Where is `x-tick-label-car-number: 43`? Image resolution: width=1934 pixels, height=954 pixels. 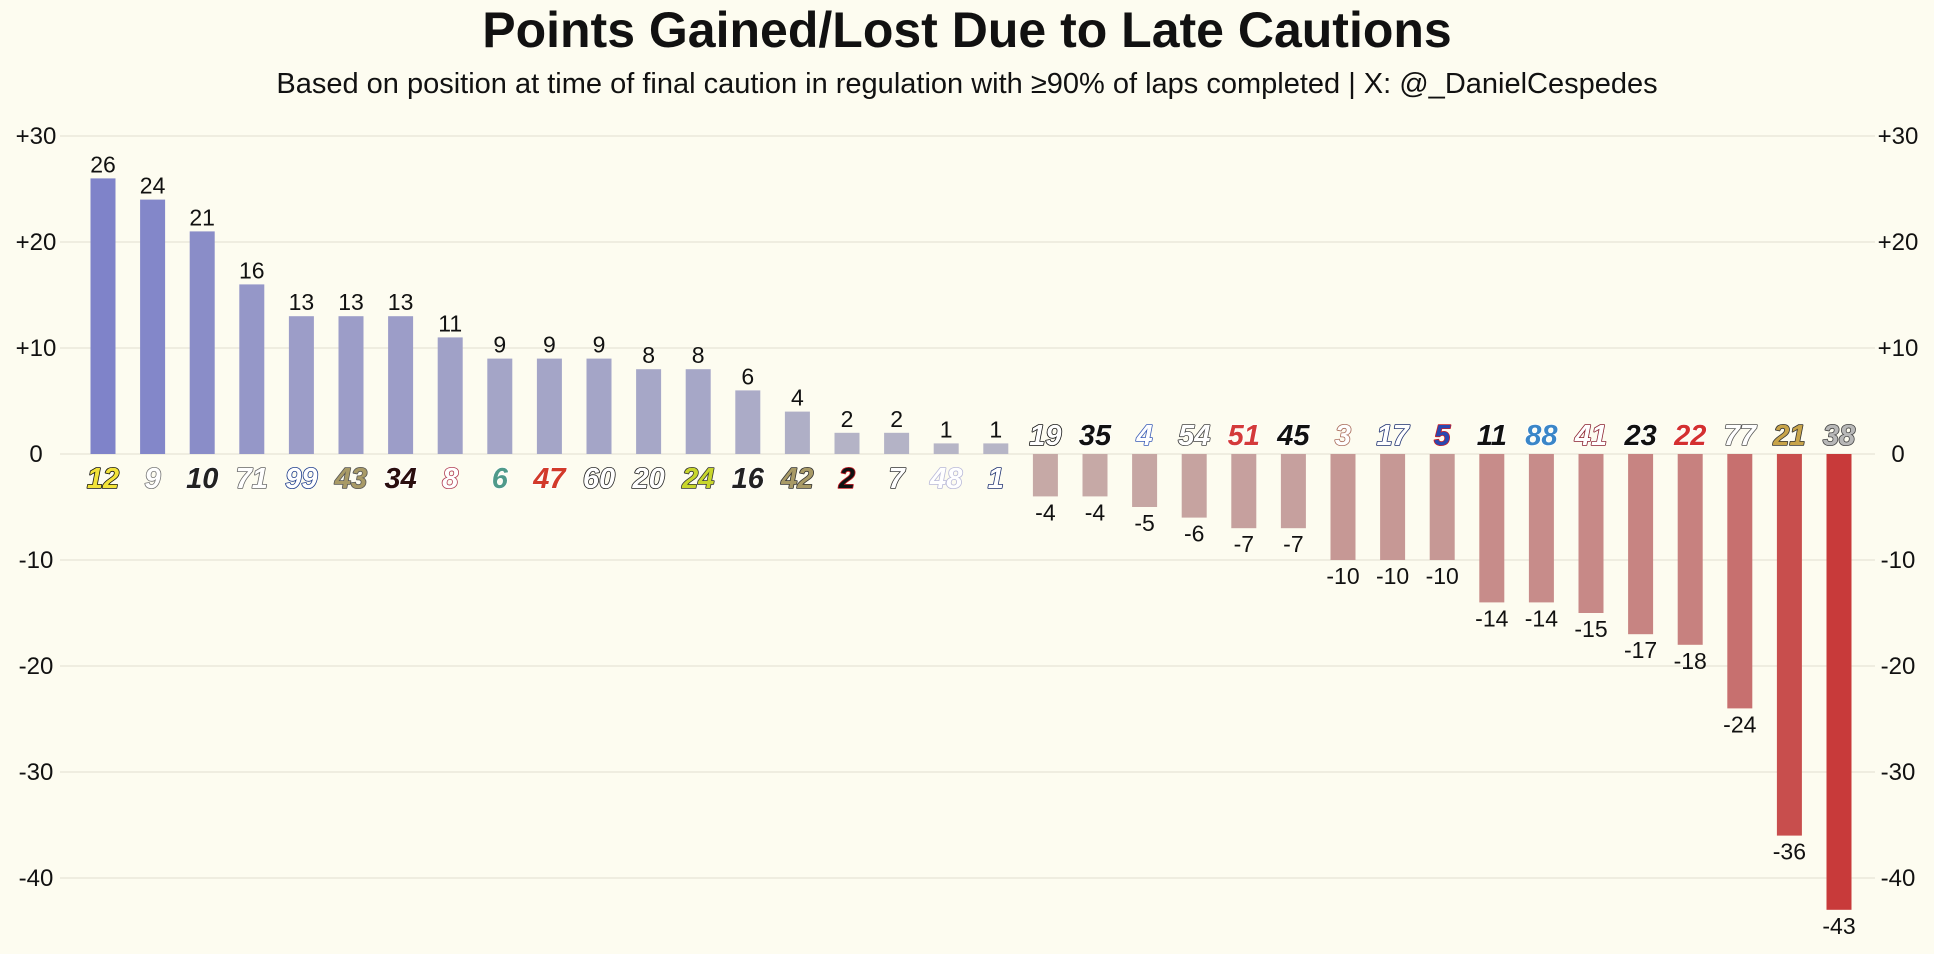
x-tick-label-car-number: 43 is located at coordinates (350, 479).